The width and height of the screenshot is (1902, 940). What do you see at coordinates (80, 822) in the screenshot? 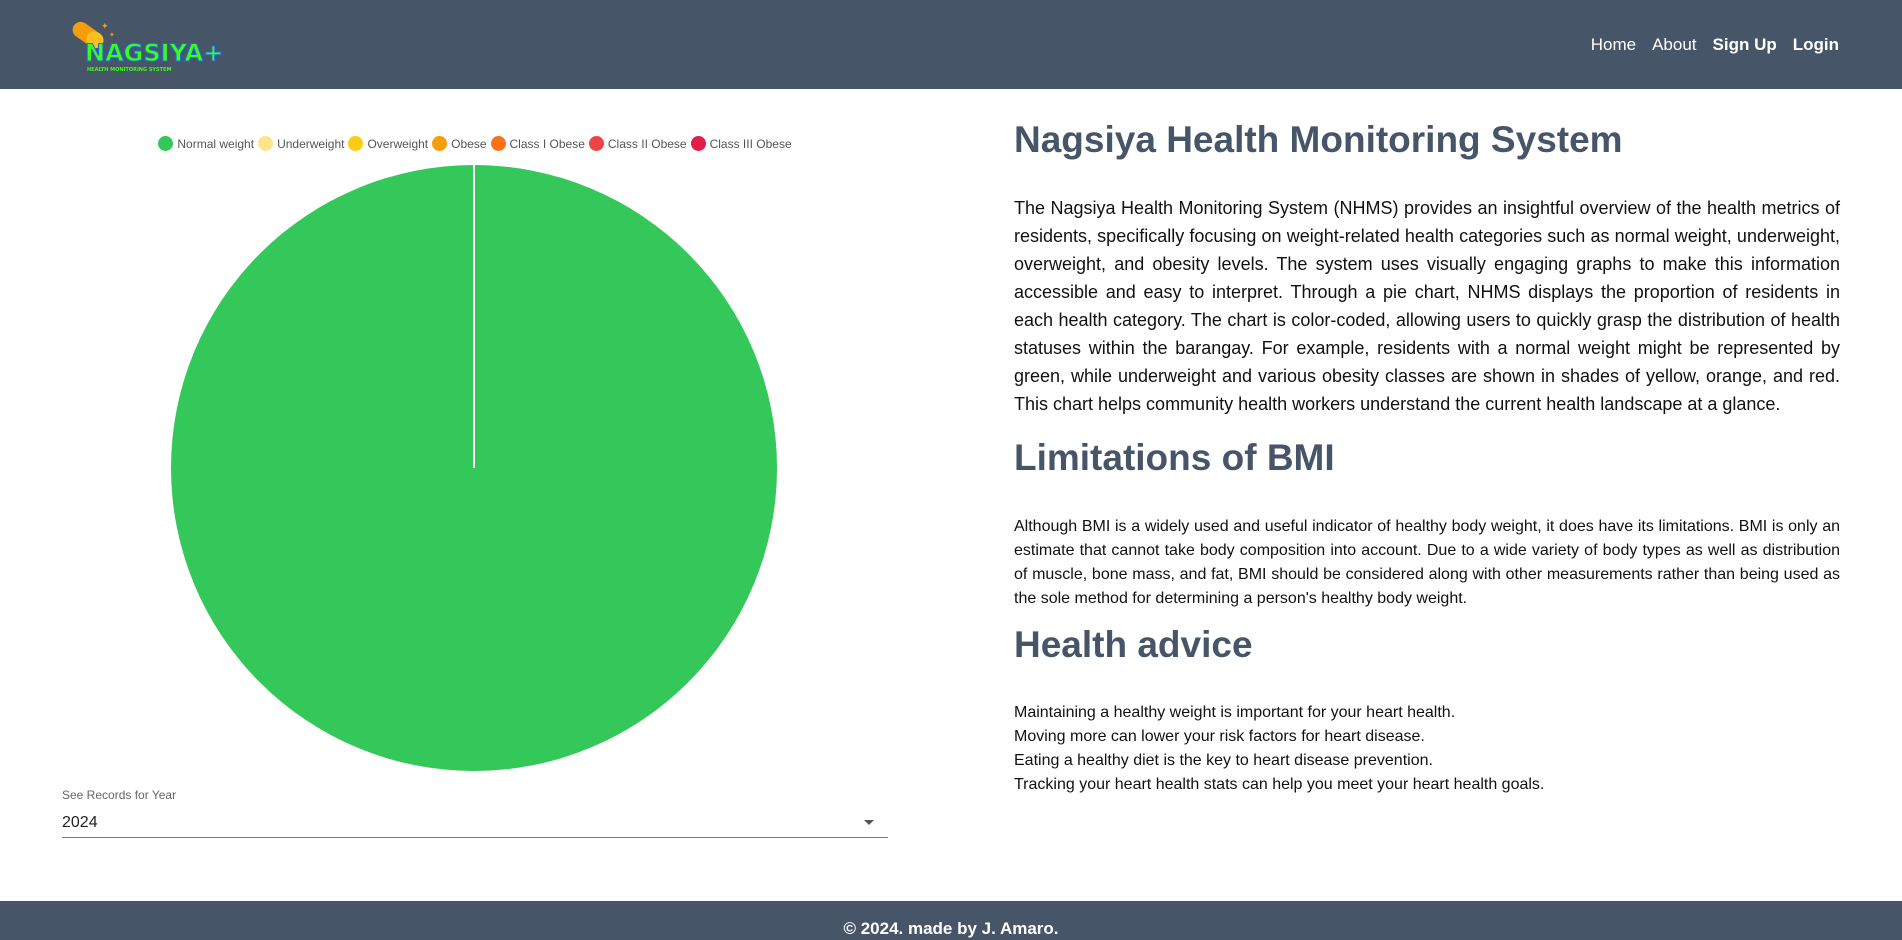
I see `year-select-value: 2024` at bounding box center [80, 822].